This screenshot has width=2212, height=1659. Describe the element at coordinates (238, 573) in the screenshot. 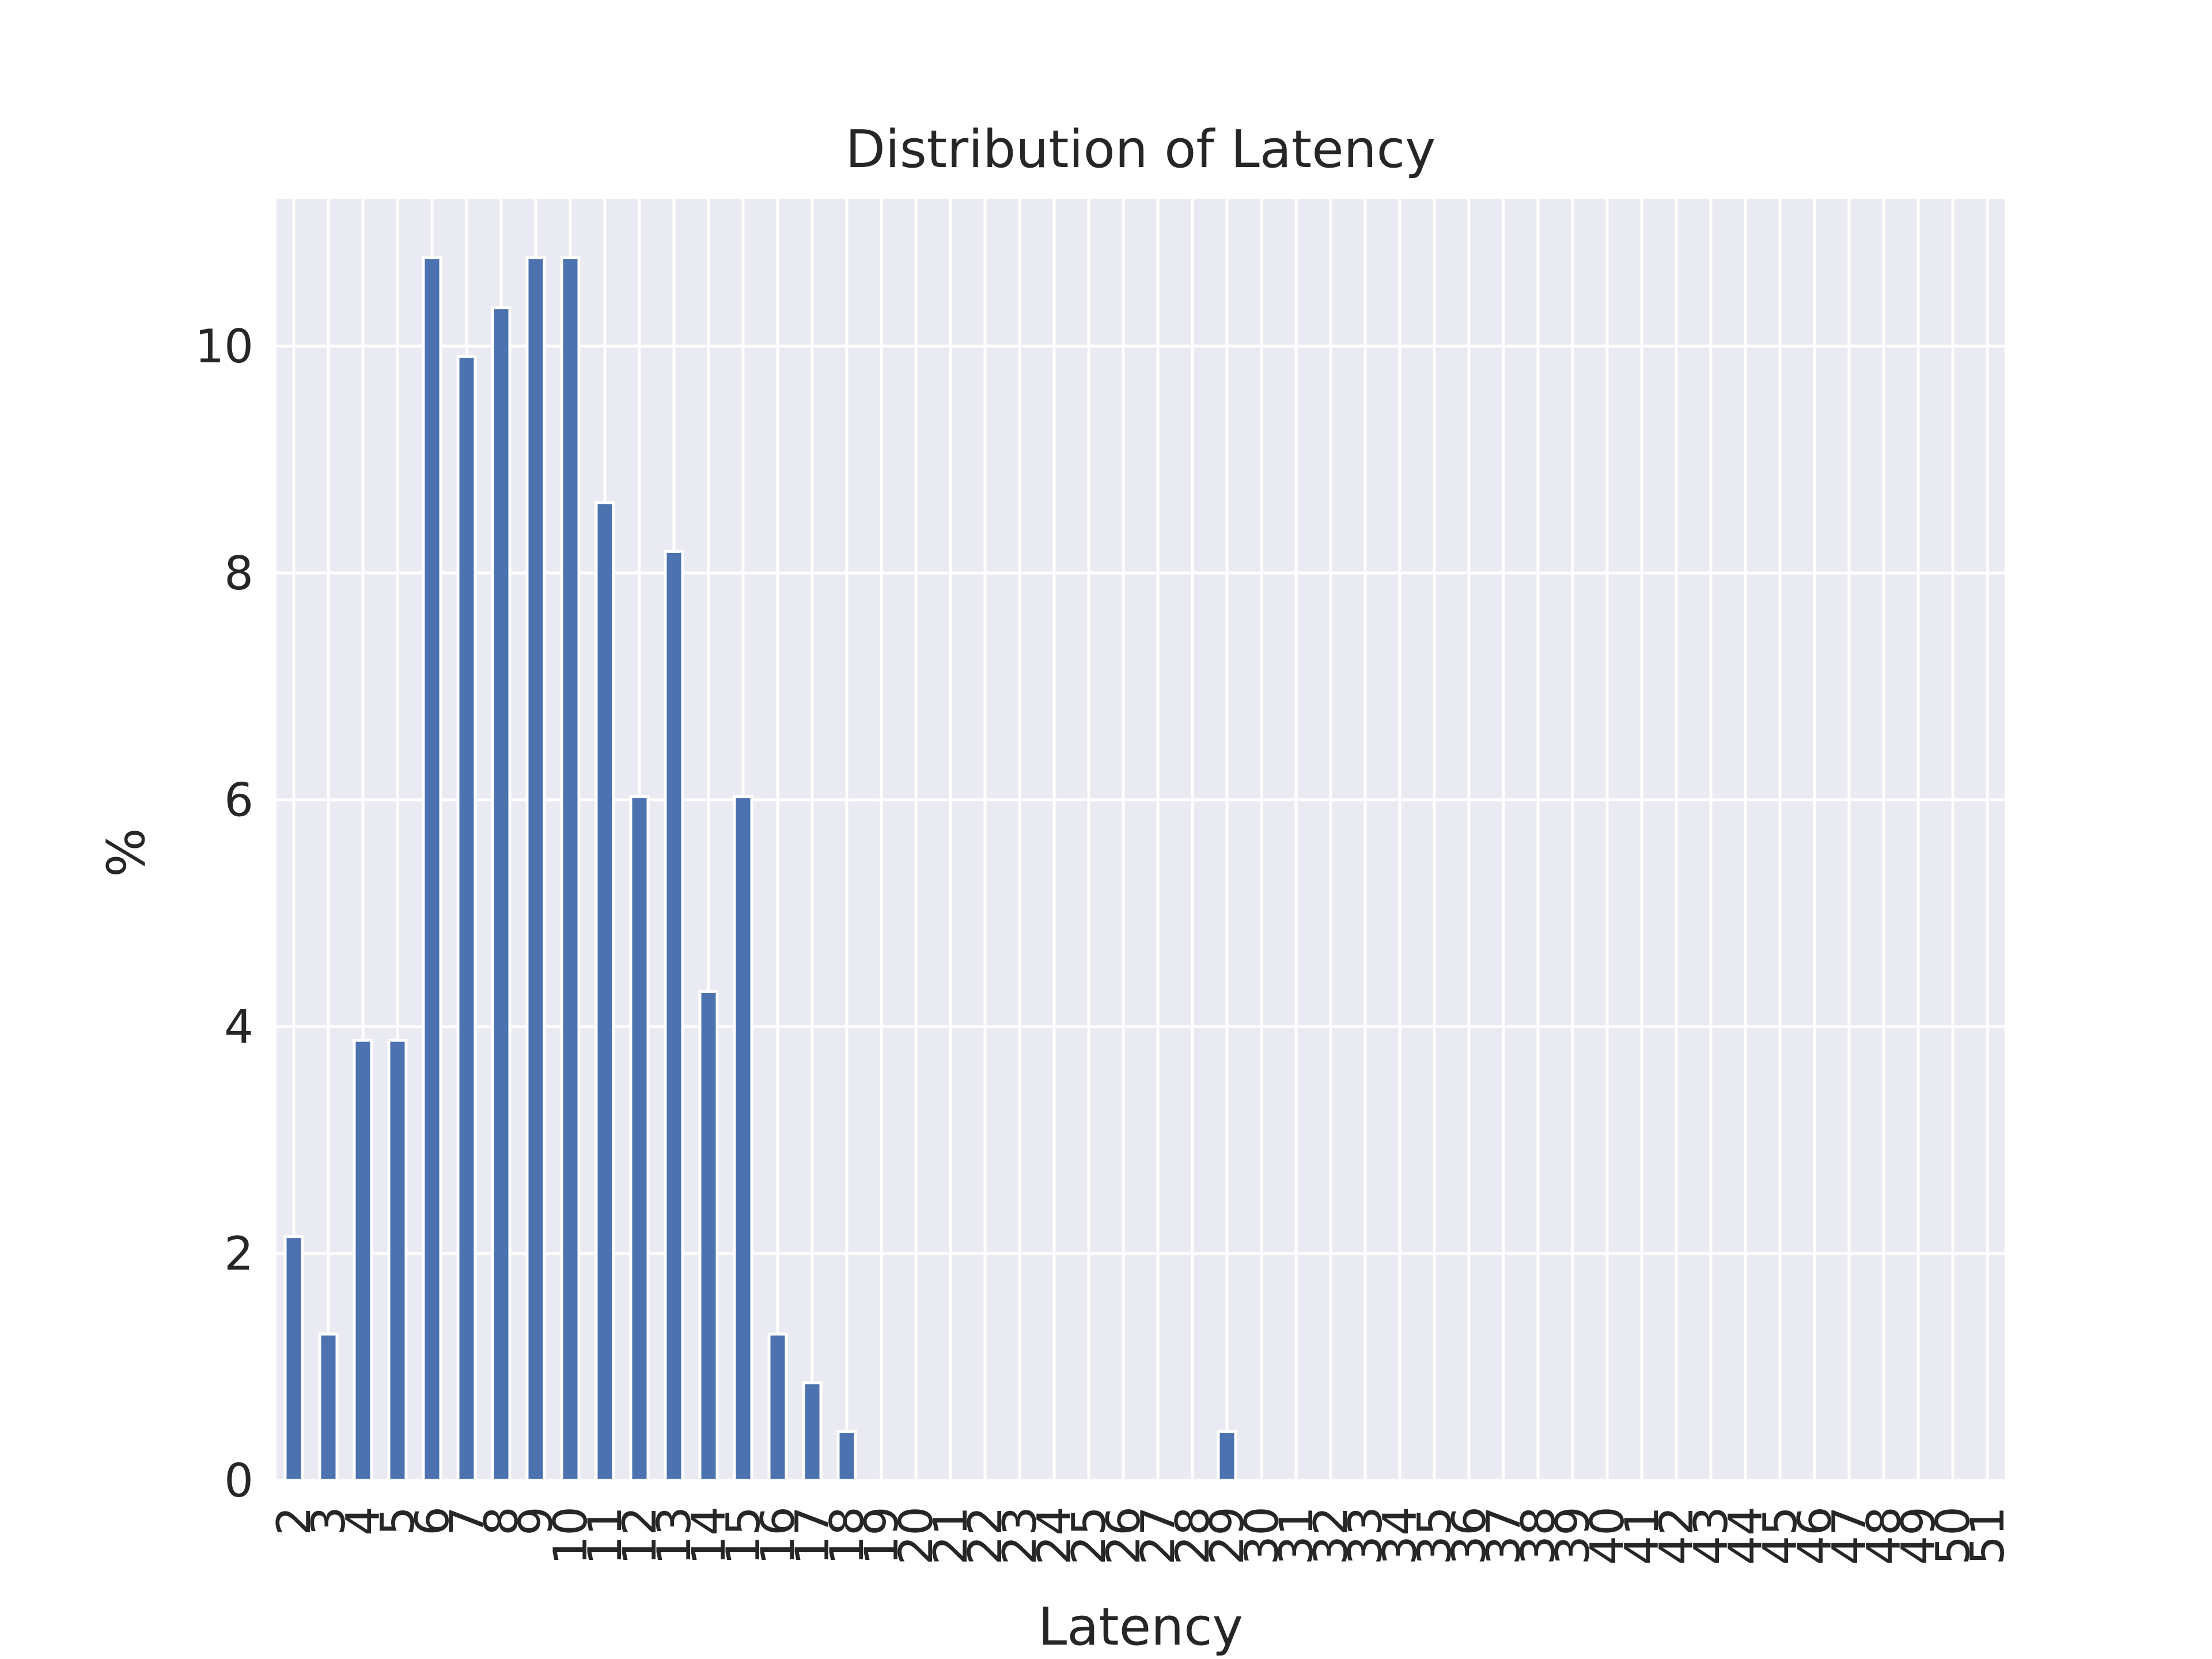

I see `y-tick-label: 8` at that location.